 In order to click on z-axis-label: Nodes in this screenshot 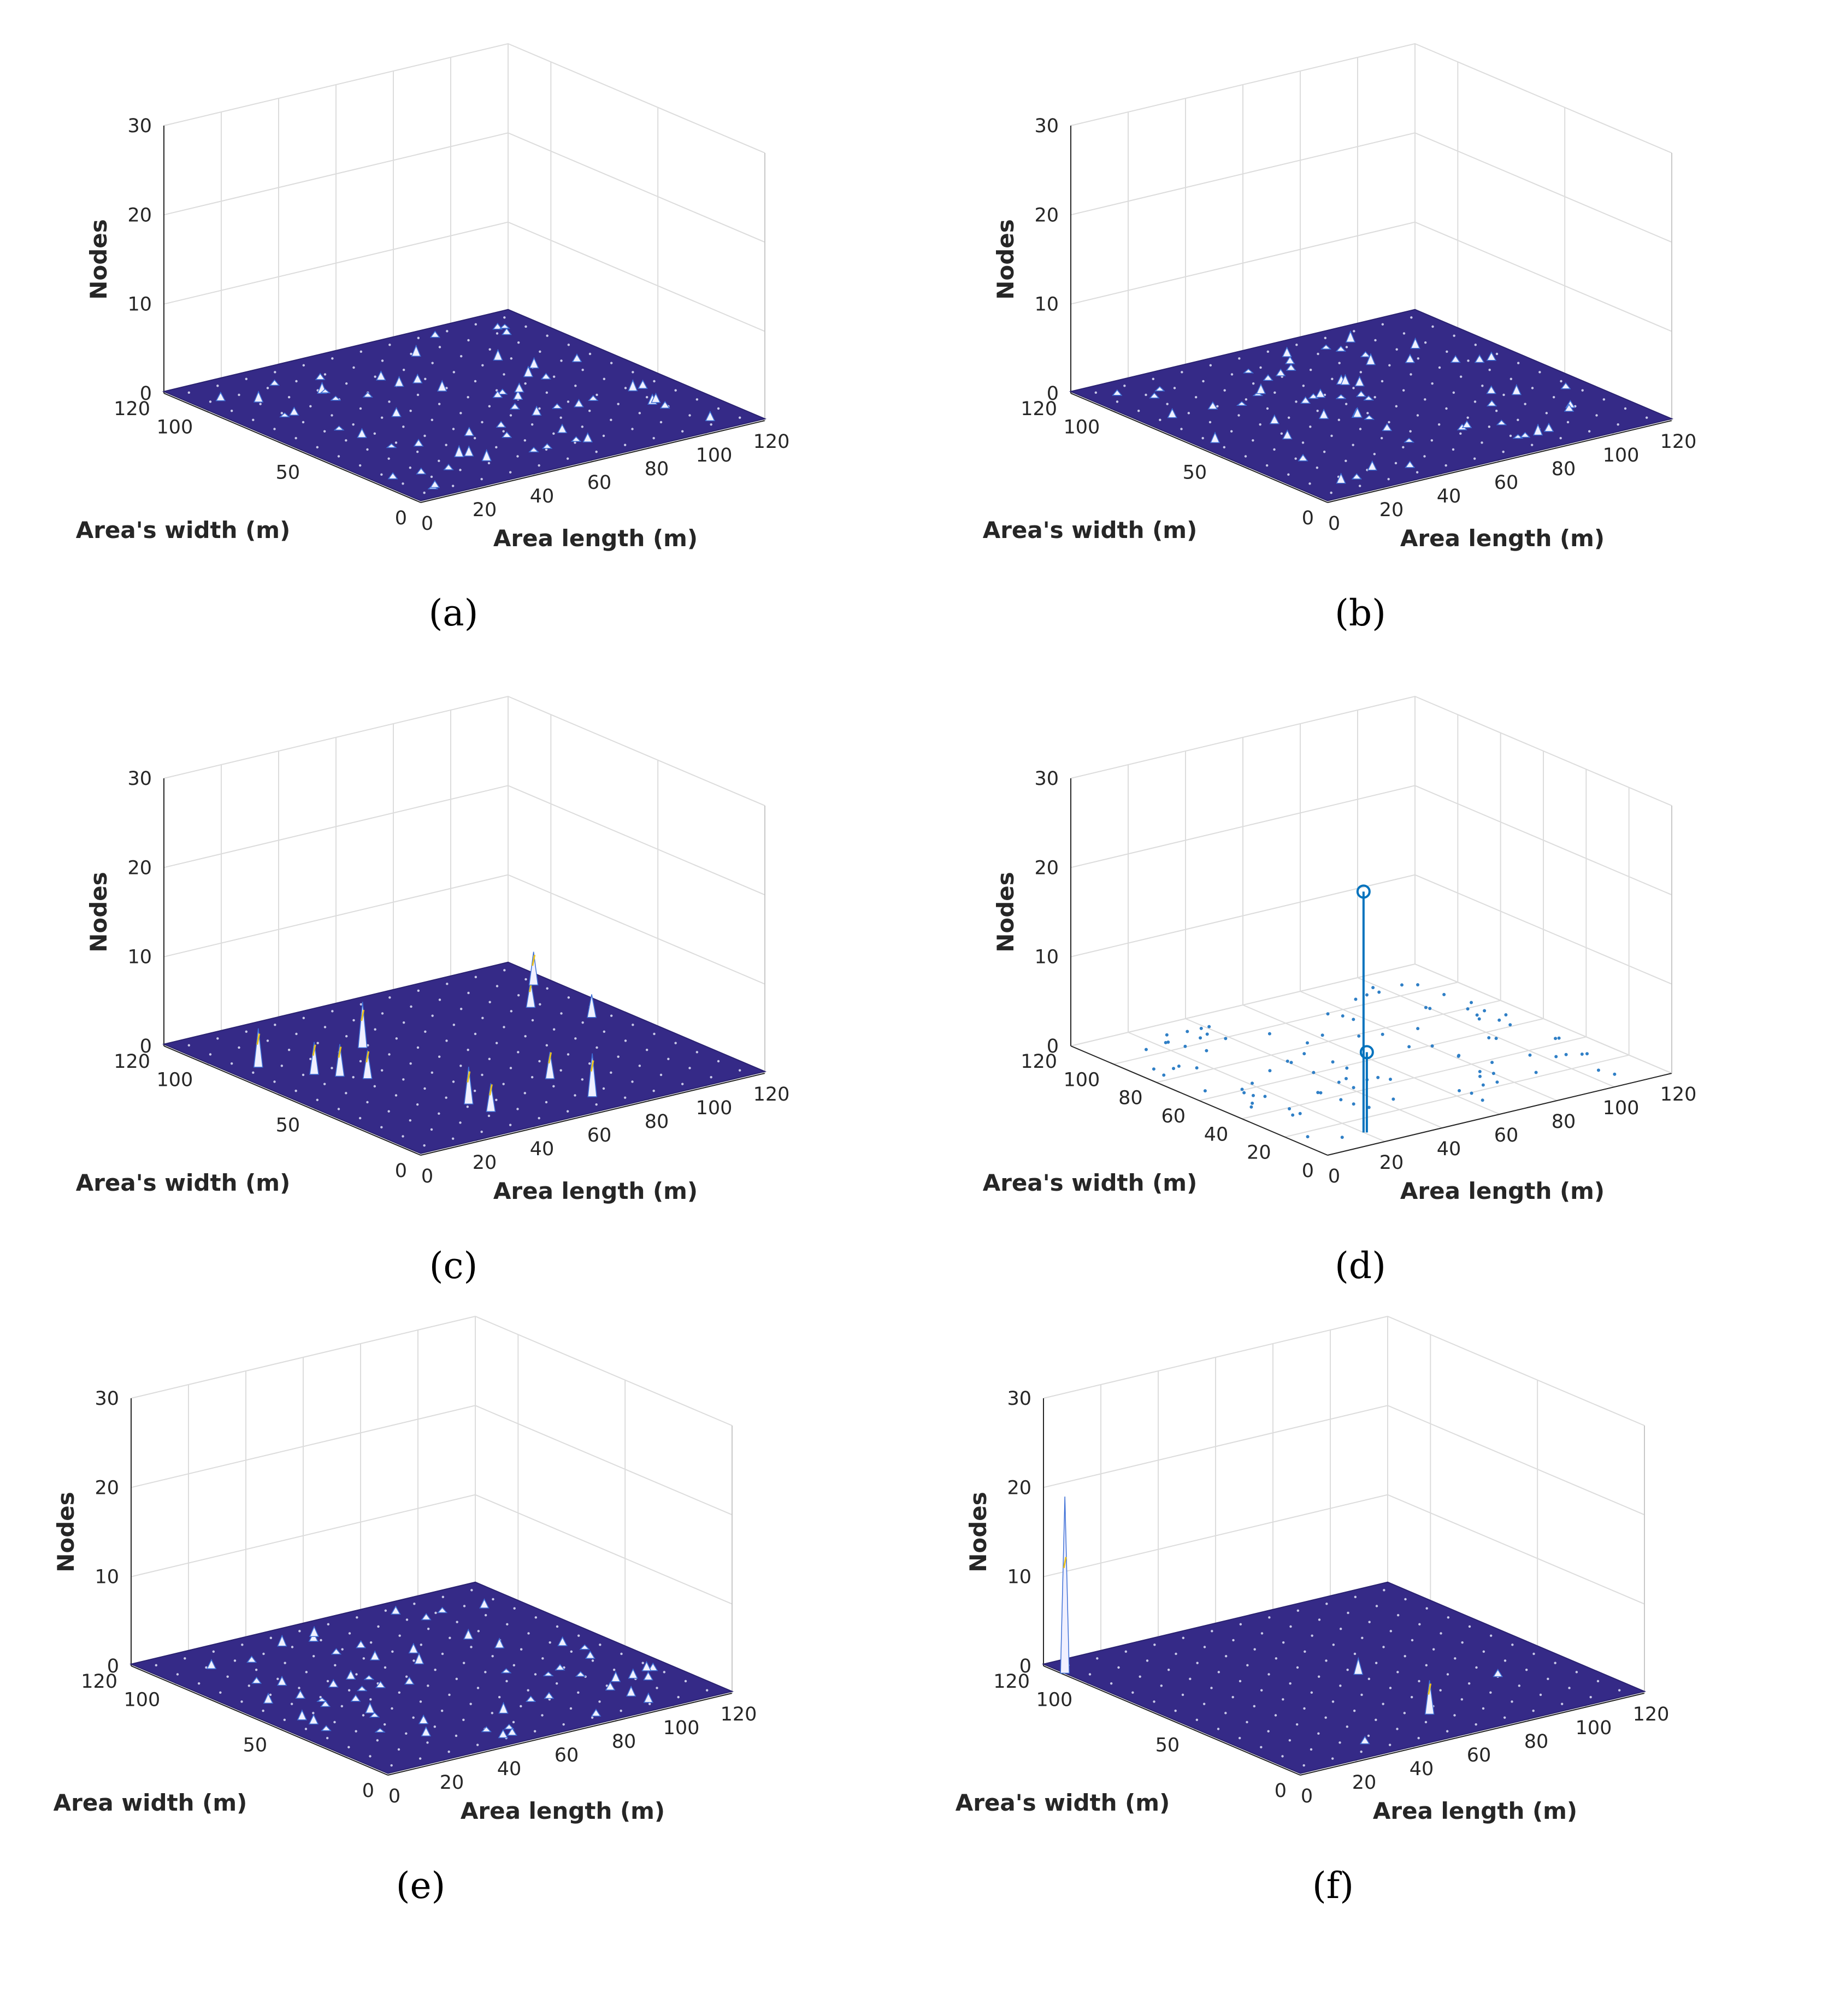, I will do `click(98, 259)`.